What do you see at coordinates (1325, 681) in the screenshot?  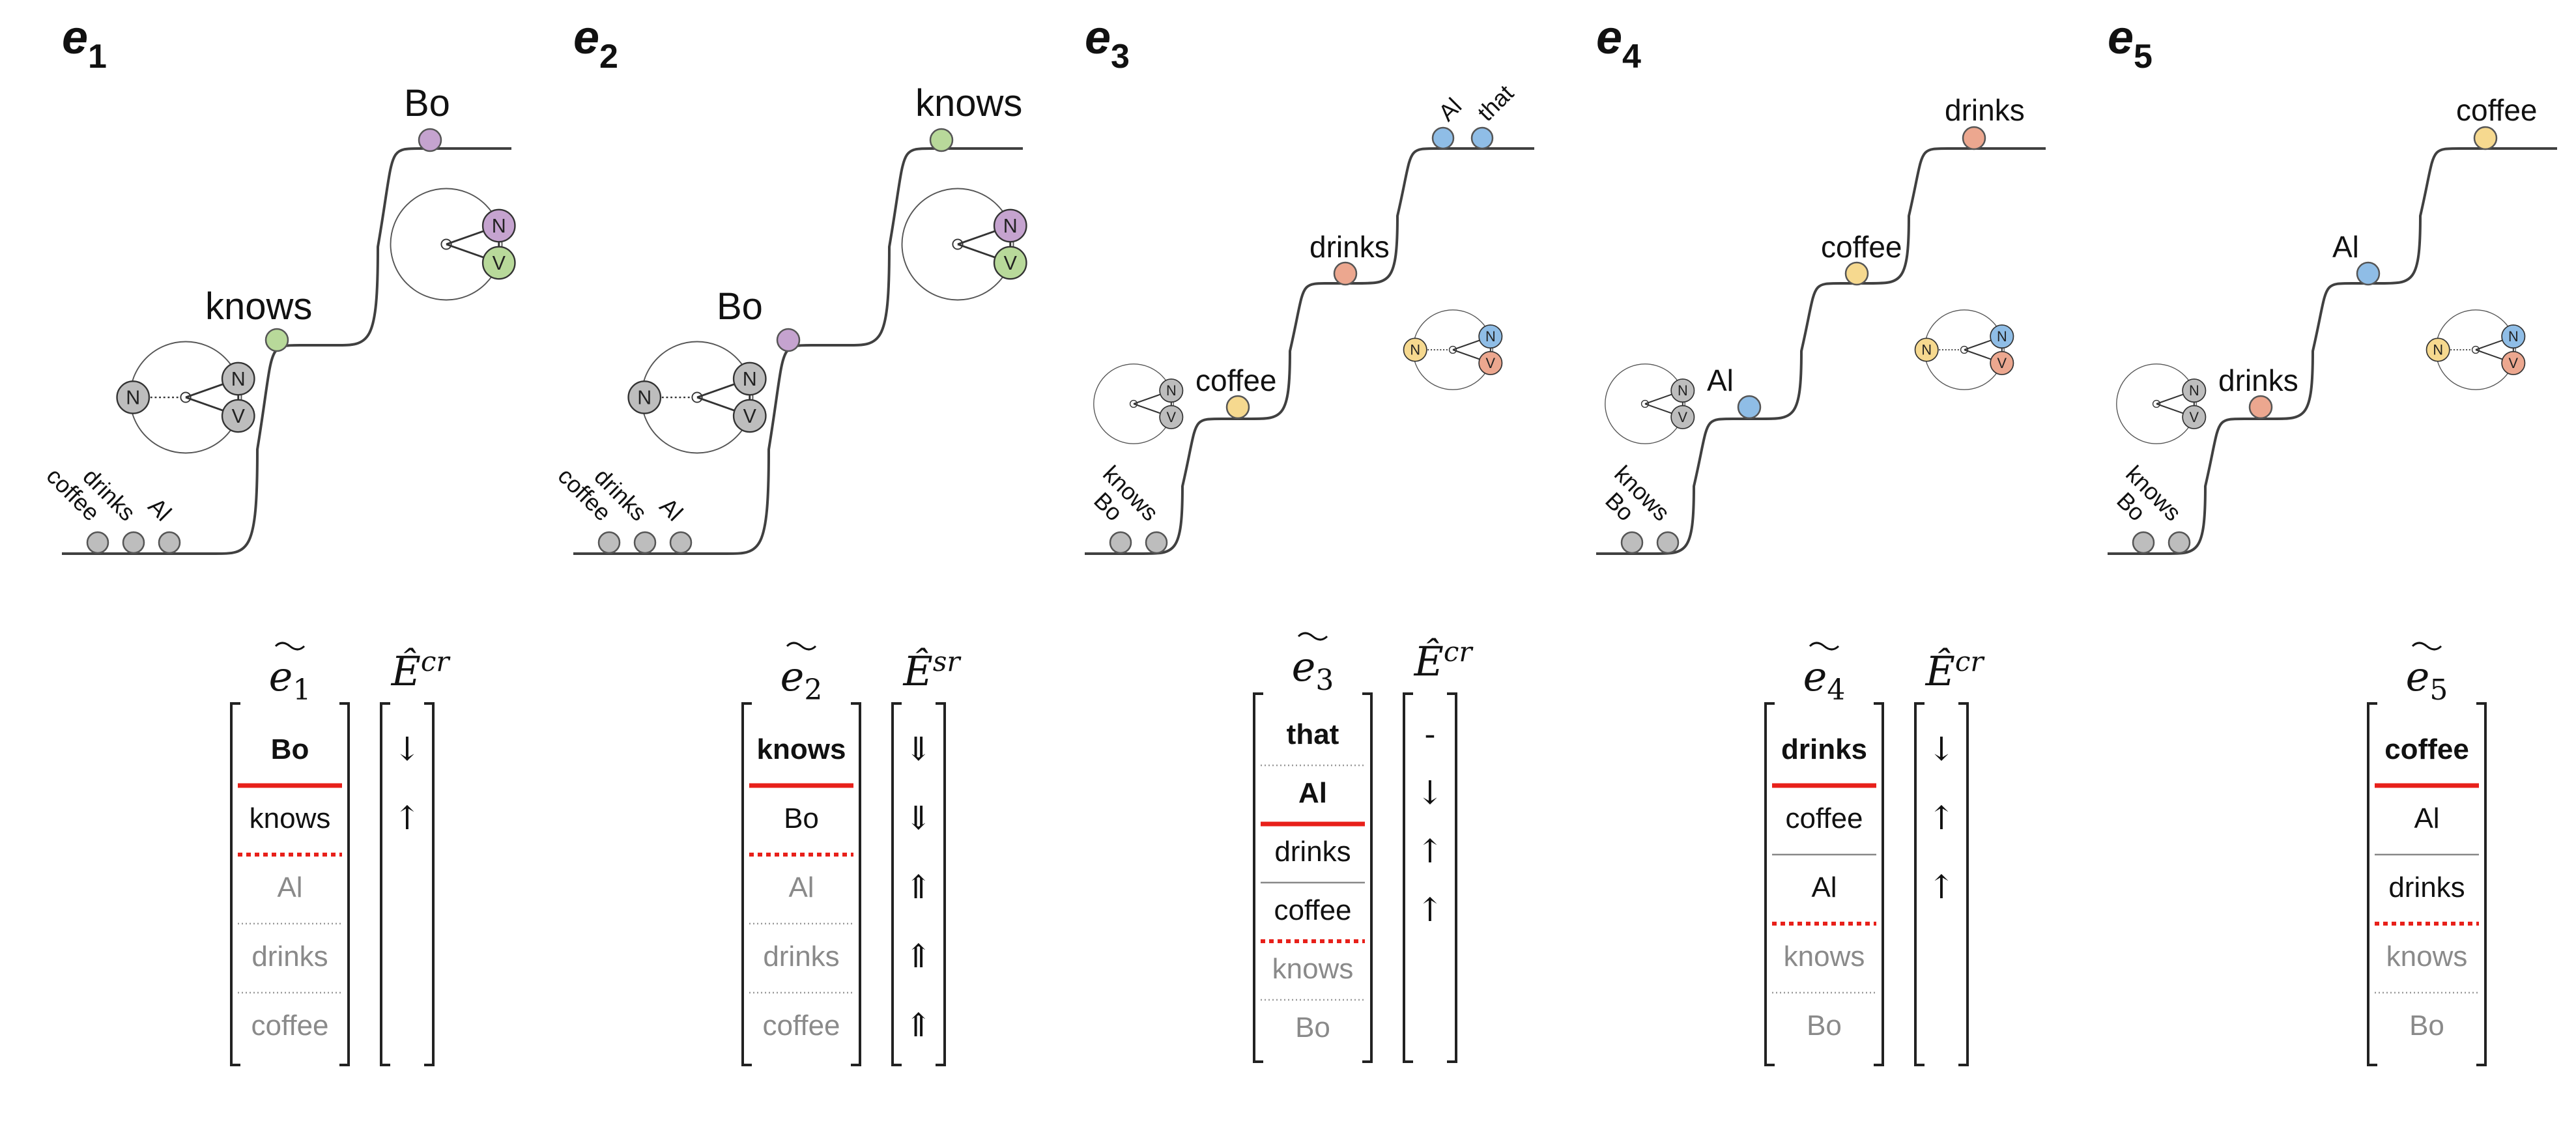 I see `matrix-header-index: 3` at bounding box center [1325, 681].